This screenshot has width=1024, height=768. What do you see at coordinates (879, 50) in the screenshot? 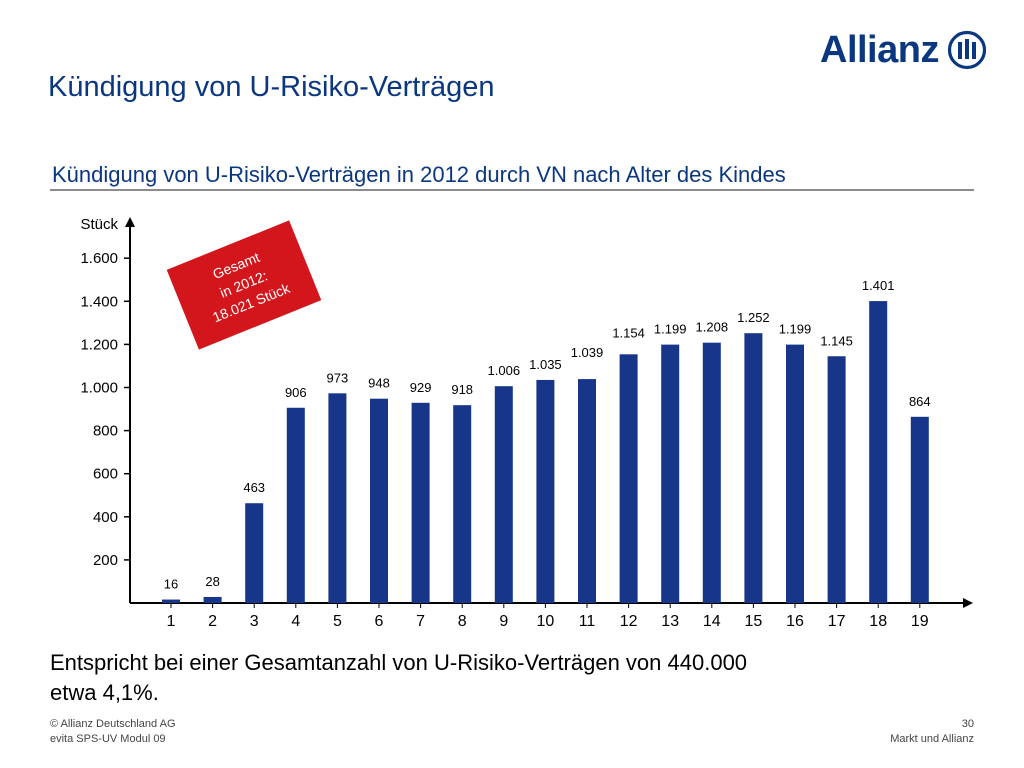
I see `logo-text: Allianz` at bounding box center [879, 50].